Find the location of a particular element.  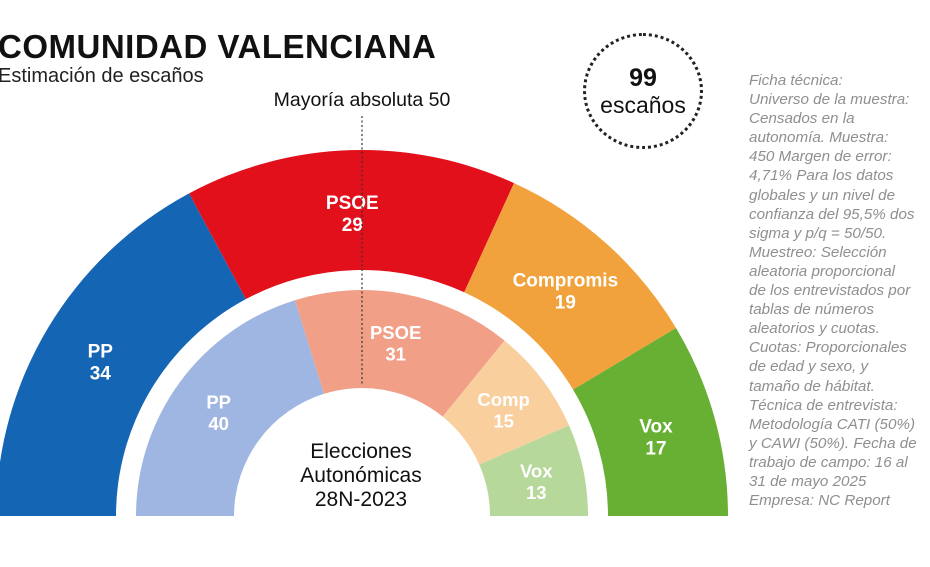

chart-subtitle: Estimación de escaños is located at coordinates (102, 76).